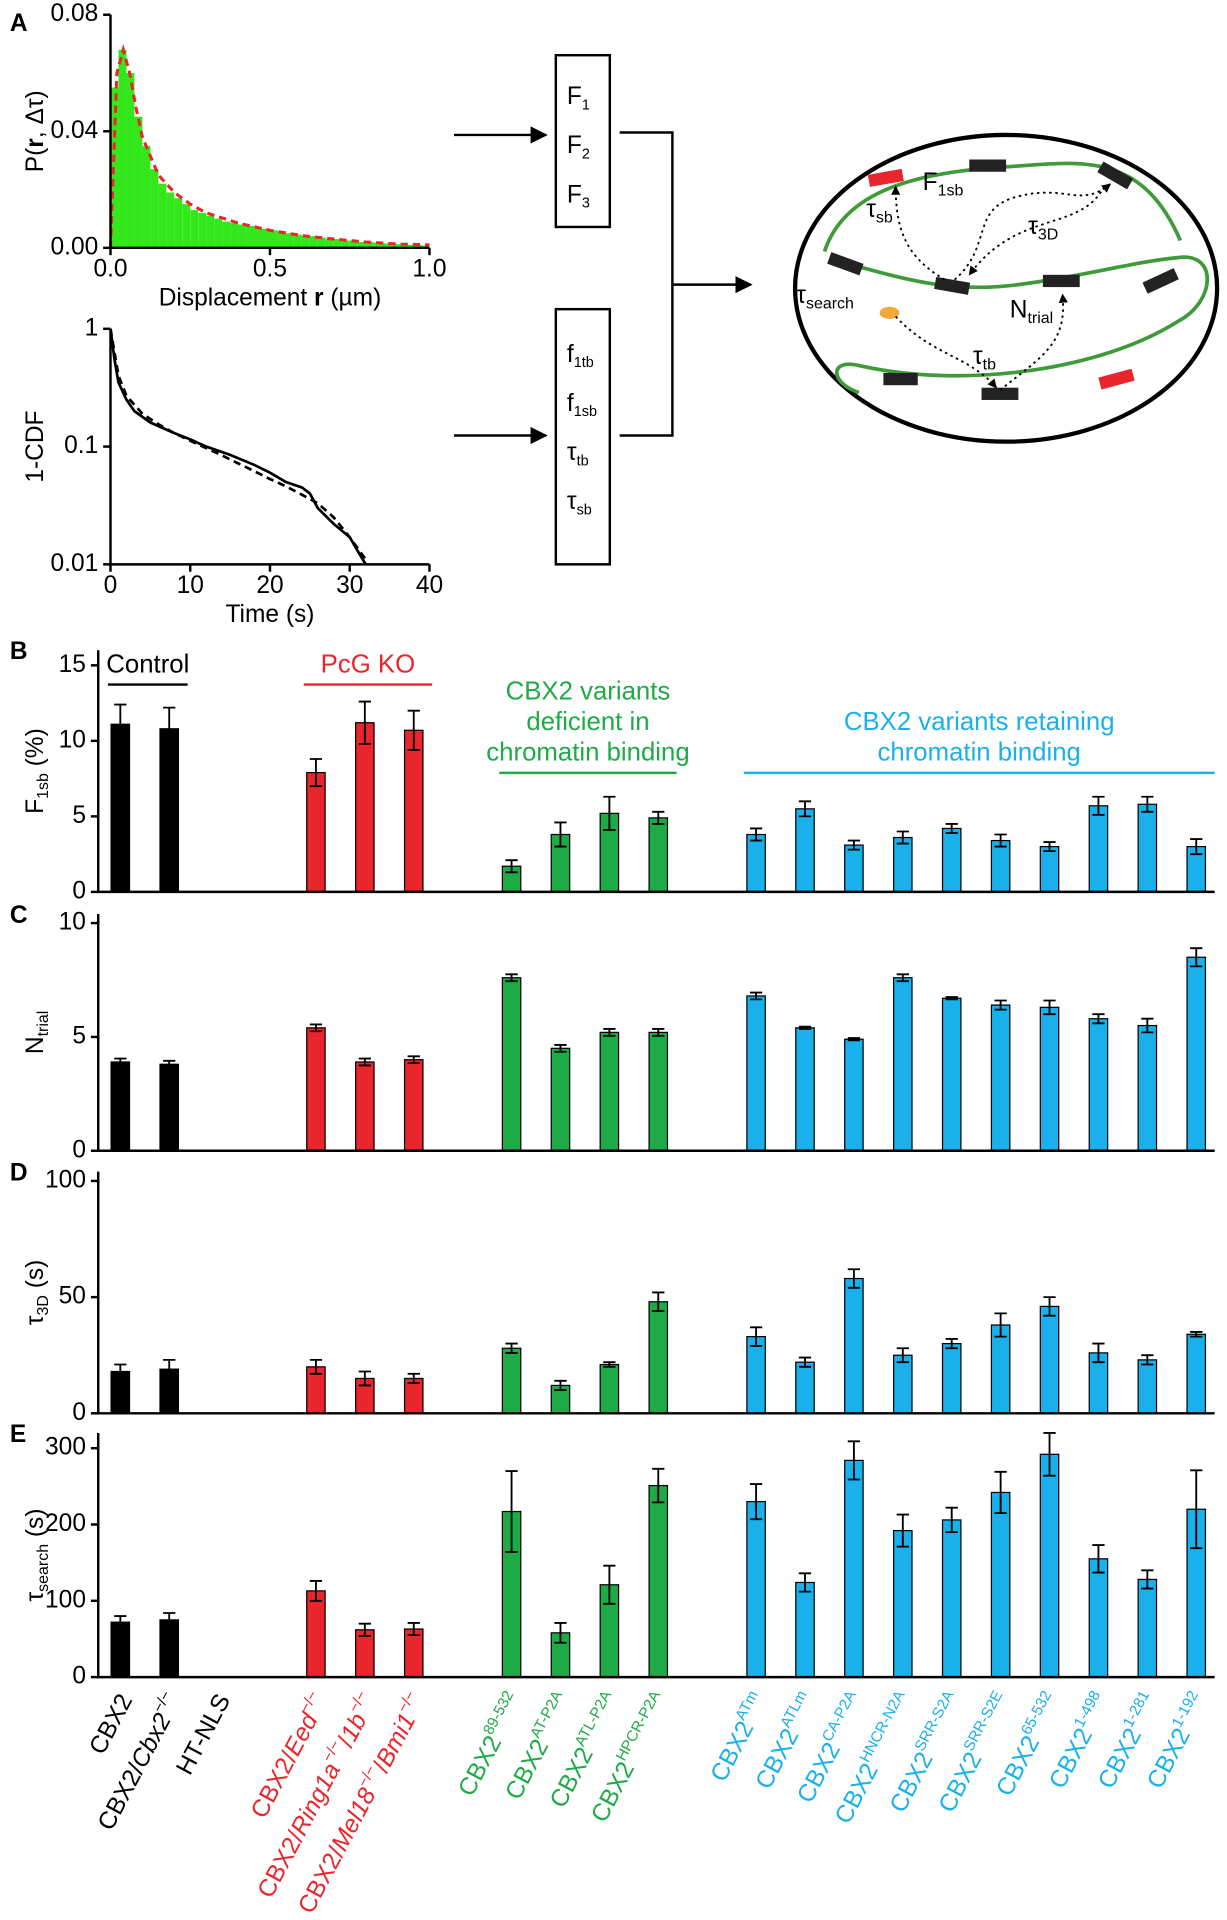 The image size is (1227, 1920). I want to click on y-axis-title: Ntrial, so click(37, 1032).